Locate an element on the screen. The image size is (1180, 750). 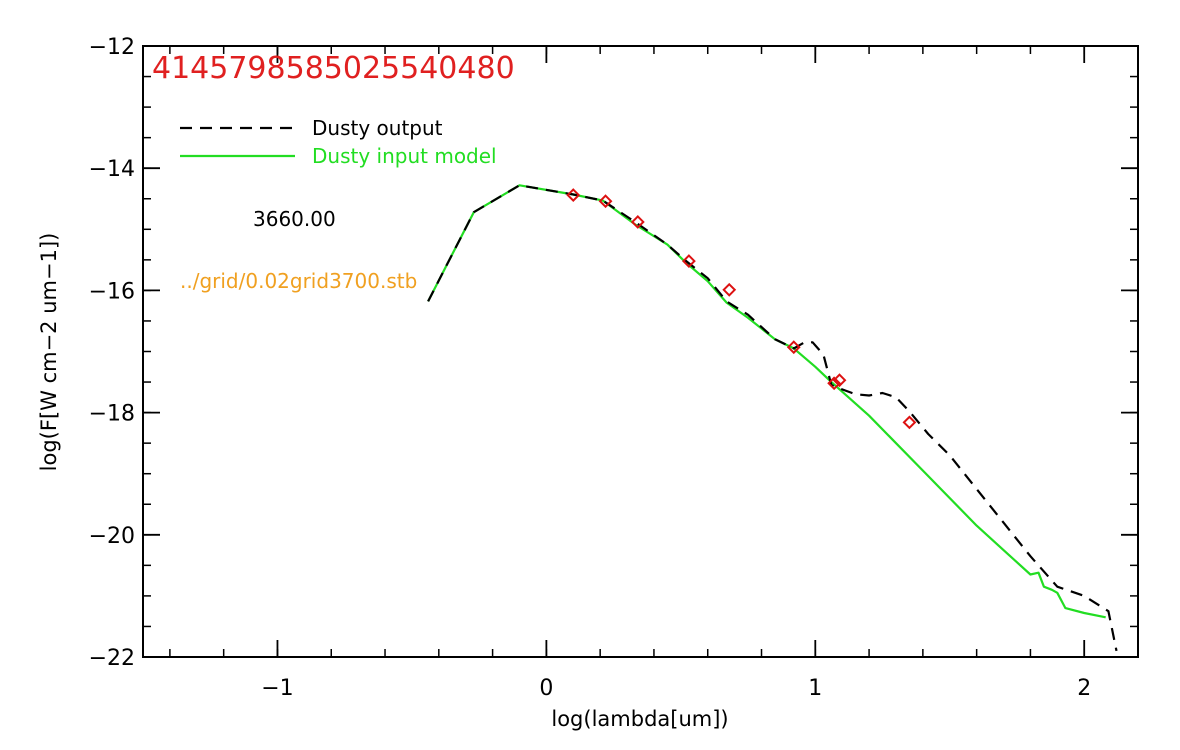
y-tick-label: −16 is located at coordinates (112, 291).